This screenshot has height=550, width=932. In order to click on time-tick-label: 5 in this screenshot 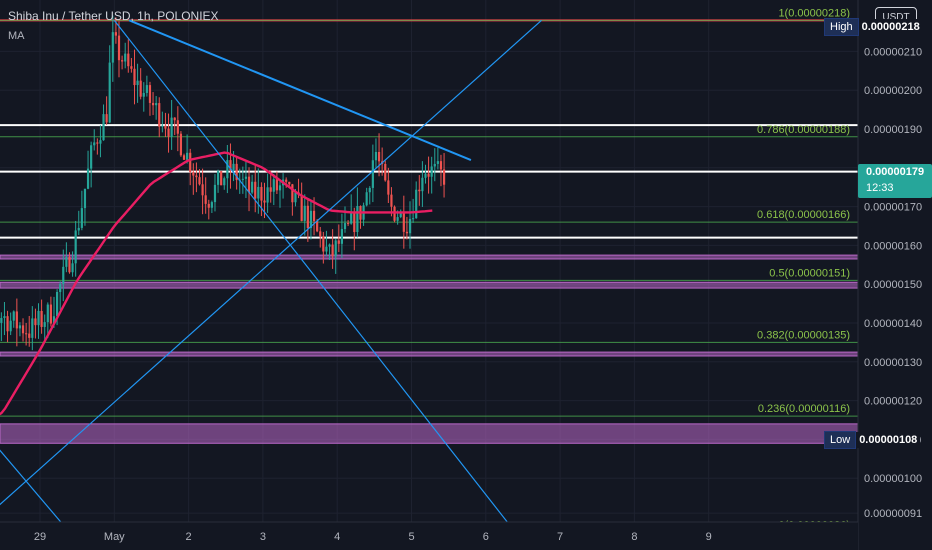, I will do `click(411, 537)`.